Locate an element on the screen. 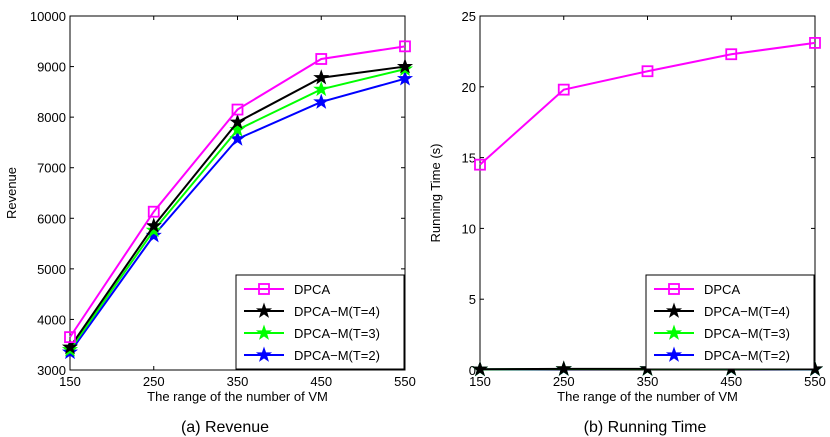 Image resolution: width=830 pixels, height=437 pixels. y-tick-label: 15 is located at coordinates (469, 158).